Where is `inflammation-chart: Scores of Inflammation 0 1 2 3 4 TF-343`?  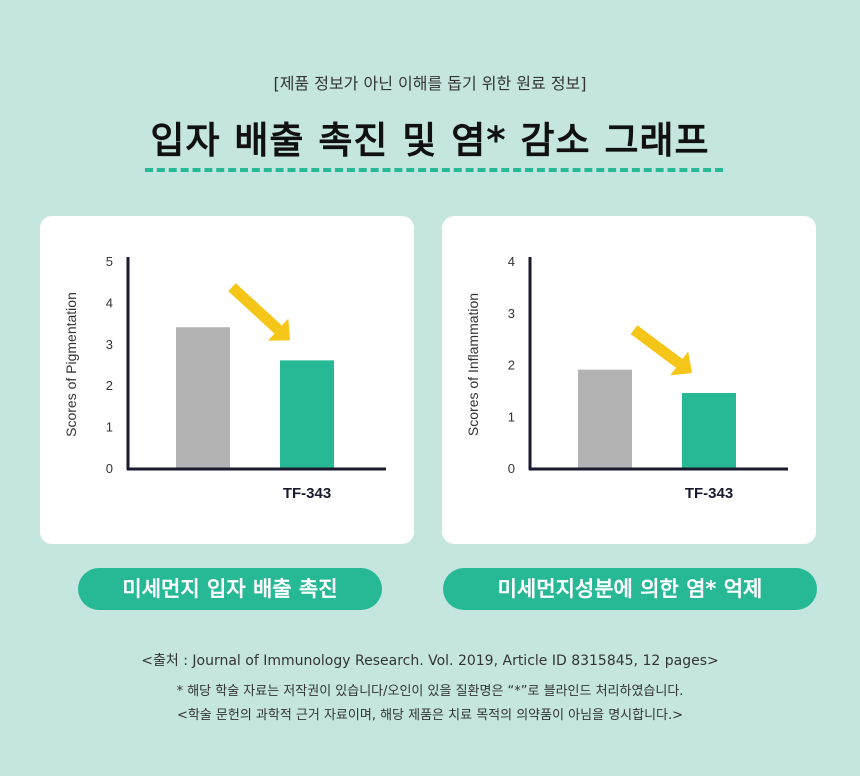
inflammation-chart: Scores of Inflammation 0 1 2 3 4 TF-343 is located at coordinates (626, 378).